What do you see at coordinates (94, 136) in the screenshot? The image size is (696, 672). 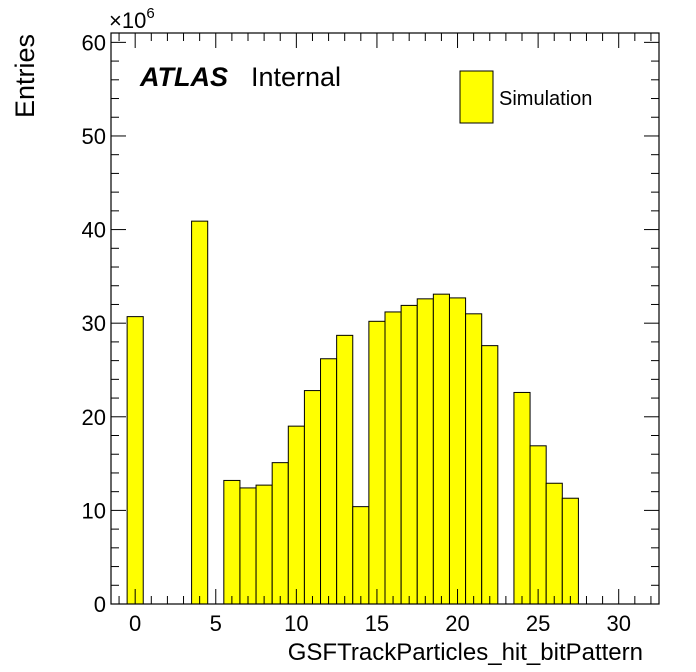 I see `y-tick-label: 50` at bounding box center [94, 136].